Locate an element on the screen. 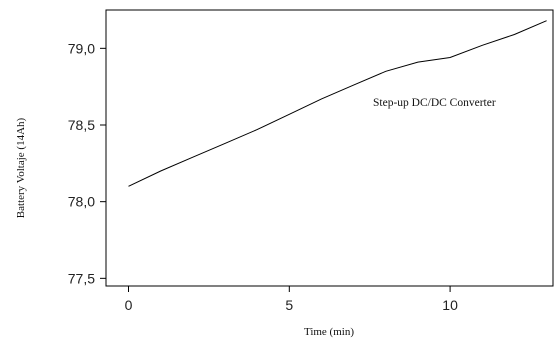 Image resolution: width=557 pixels, height=338 pixels. y-tick-label: 79,0 is located at coordinates (81, 48).